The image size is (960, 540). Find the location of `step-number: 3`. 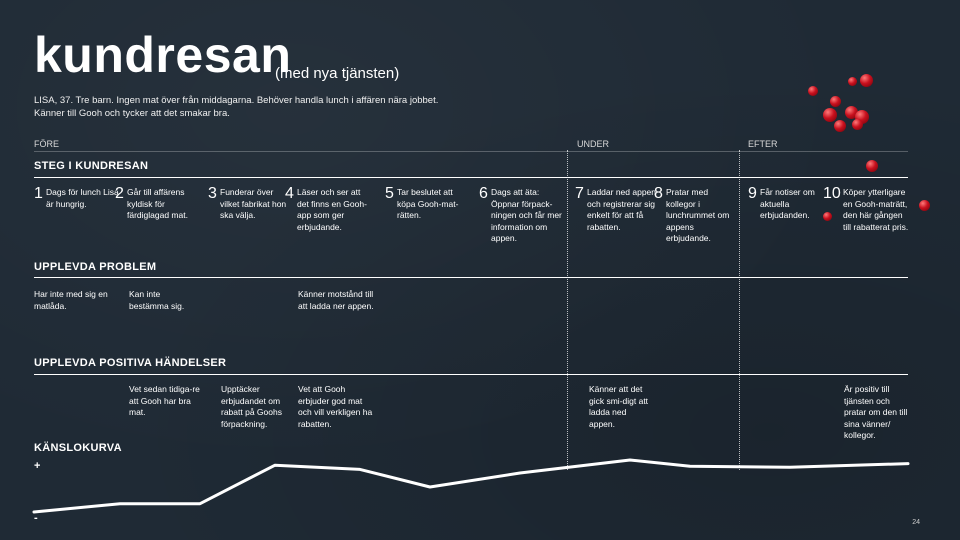

step-number: 3 is located at coordinates (212, 193).